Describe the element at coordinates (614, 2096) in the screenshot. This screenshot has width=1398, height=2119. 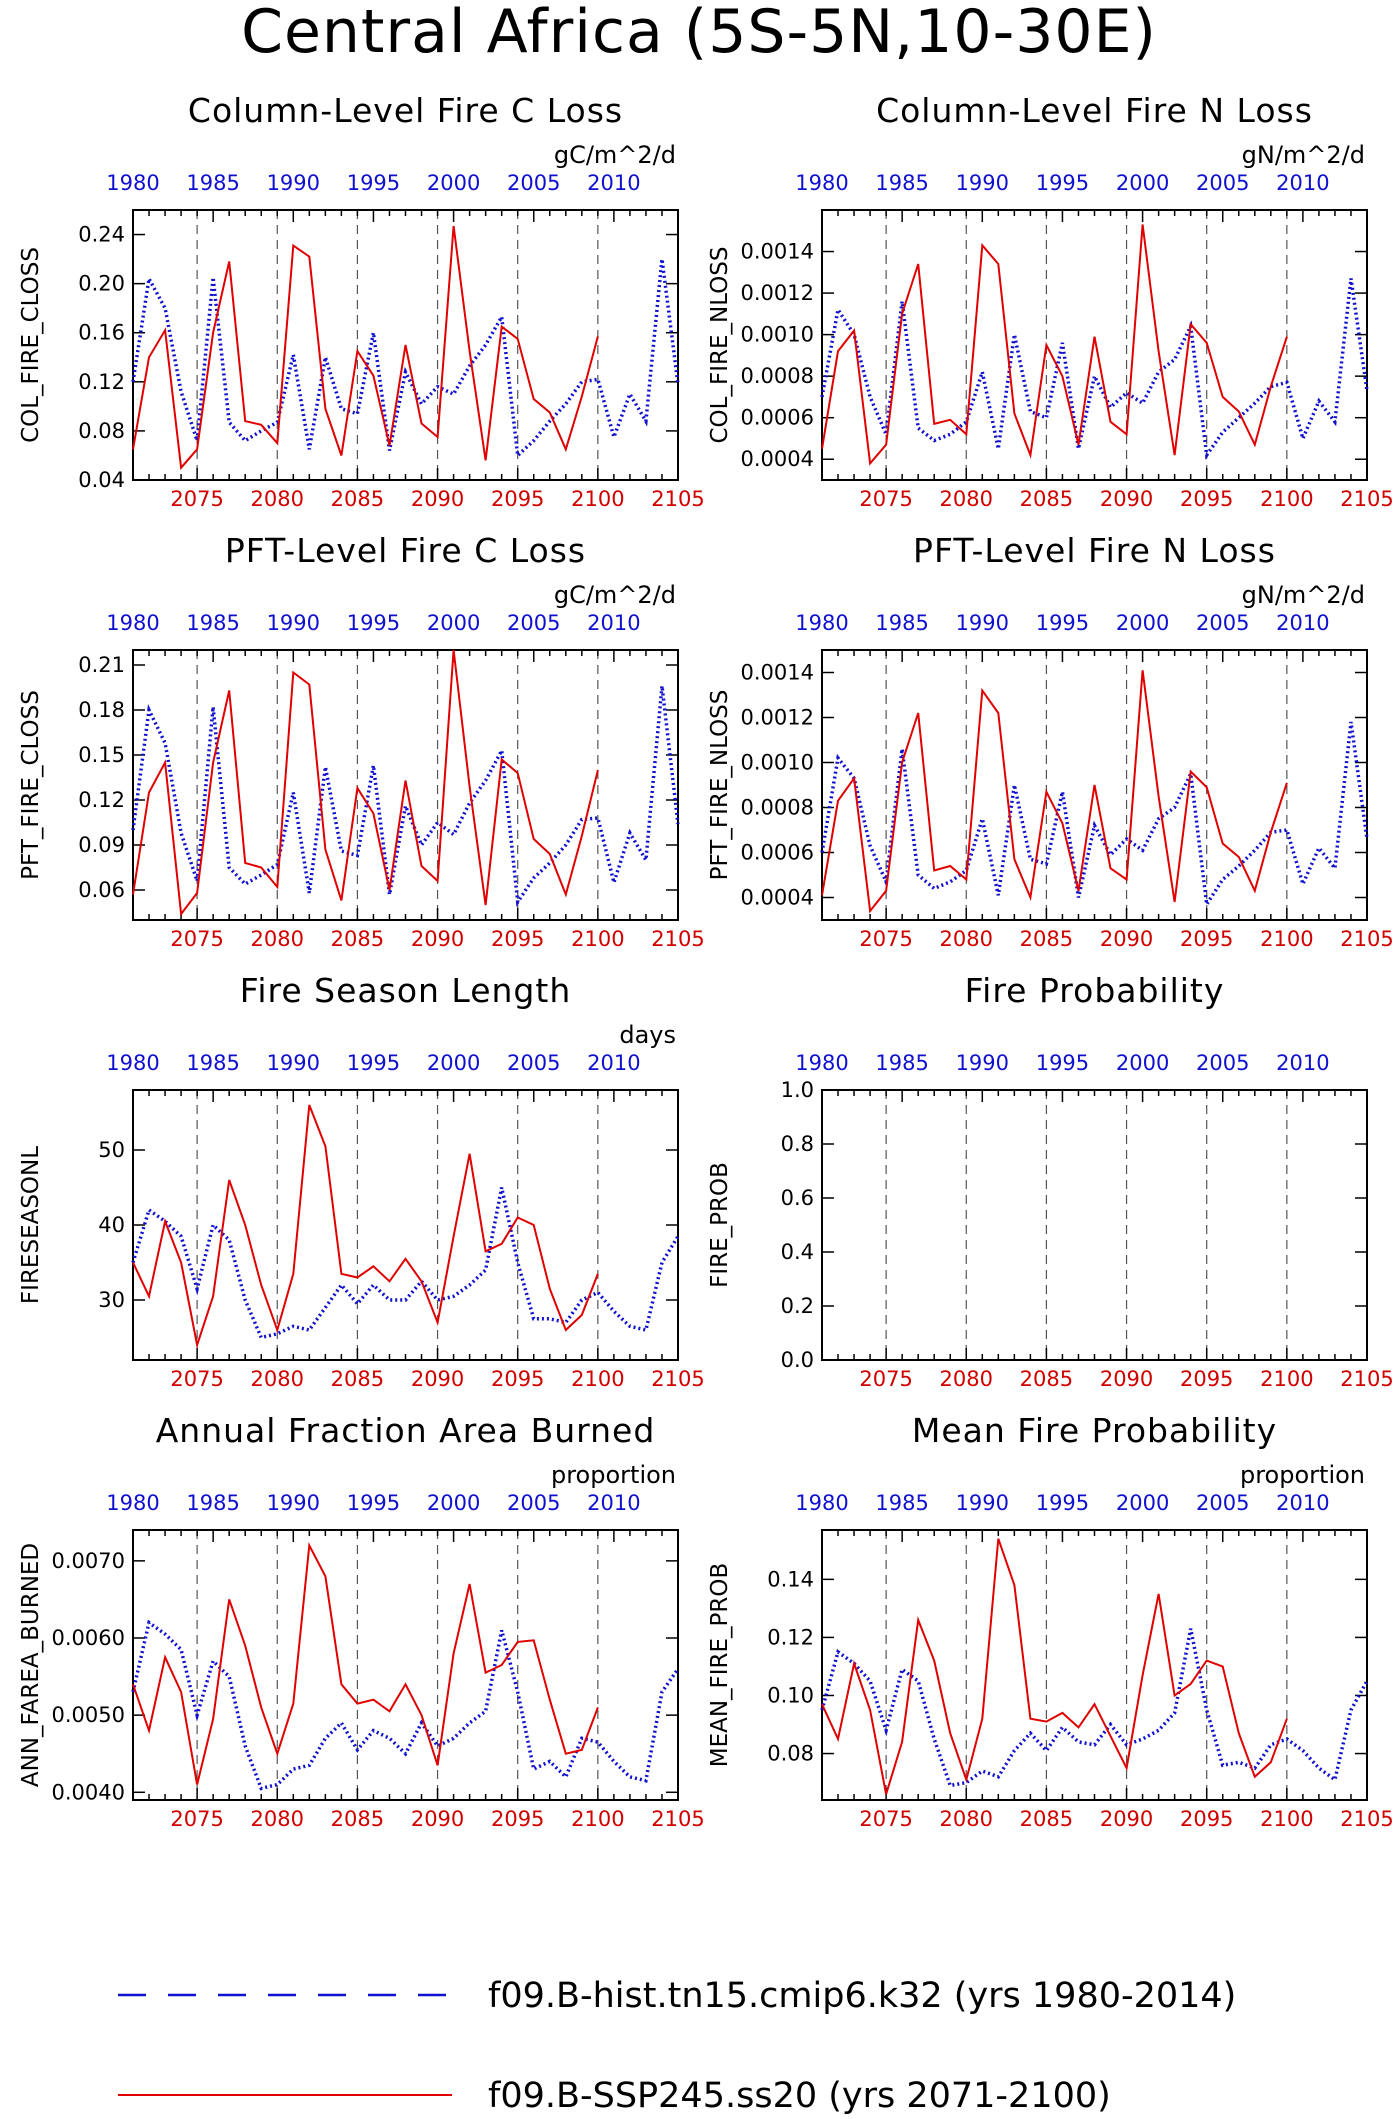
I see `legend-item-ssp: f09.B-SSP245.ss20 (yrs 2071-2100)` at that location.